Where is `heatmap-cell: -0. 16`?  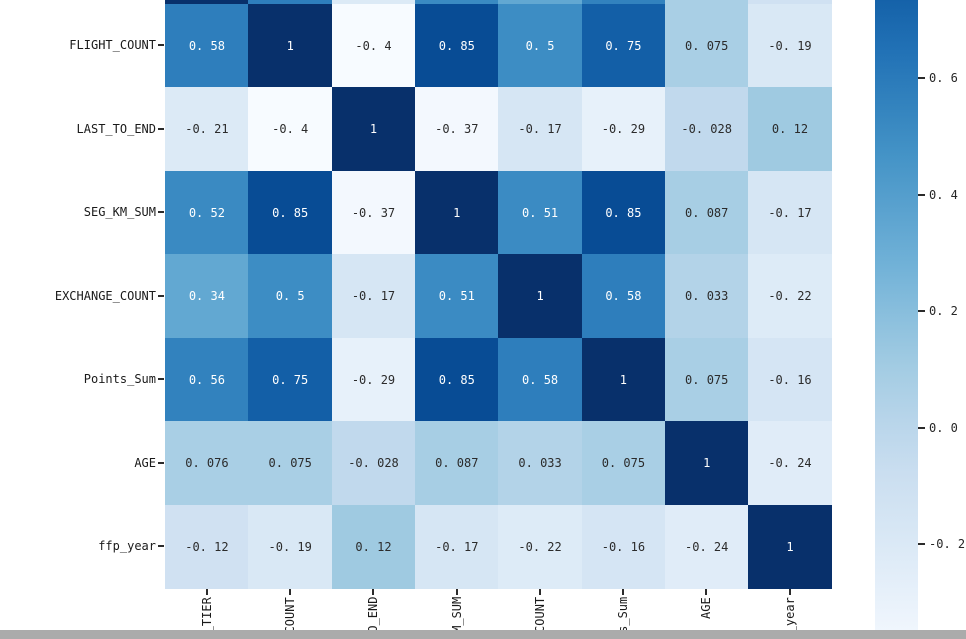
heatmap-cell: -0. 16 is located at coordinates (790, 379).